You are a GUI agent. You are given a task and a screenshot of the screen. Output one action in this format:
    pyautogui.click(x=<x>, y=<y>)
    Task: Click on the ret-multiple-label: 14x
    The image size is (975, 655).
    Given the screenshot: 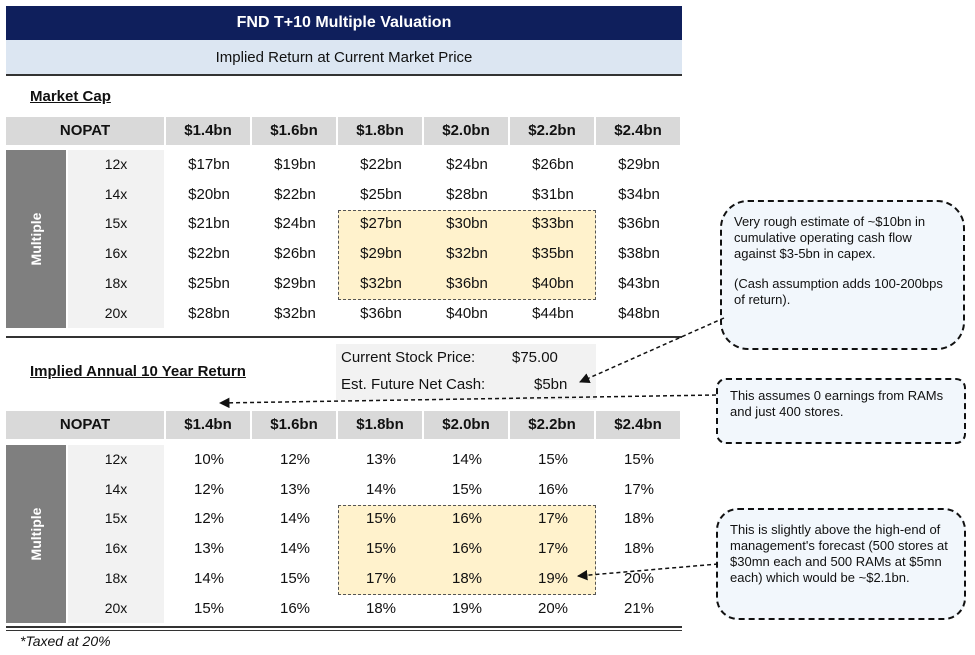 What is the action you would take?
    pyautogui.click(x=116, y=488)
    